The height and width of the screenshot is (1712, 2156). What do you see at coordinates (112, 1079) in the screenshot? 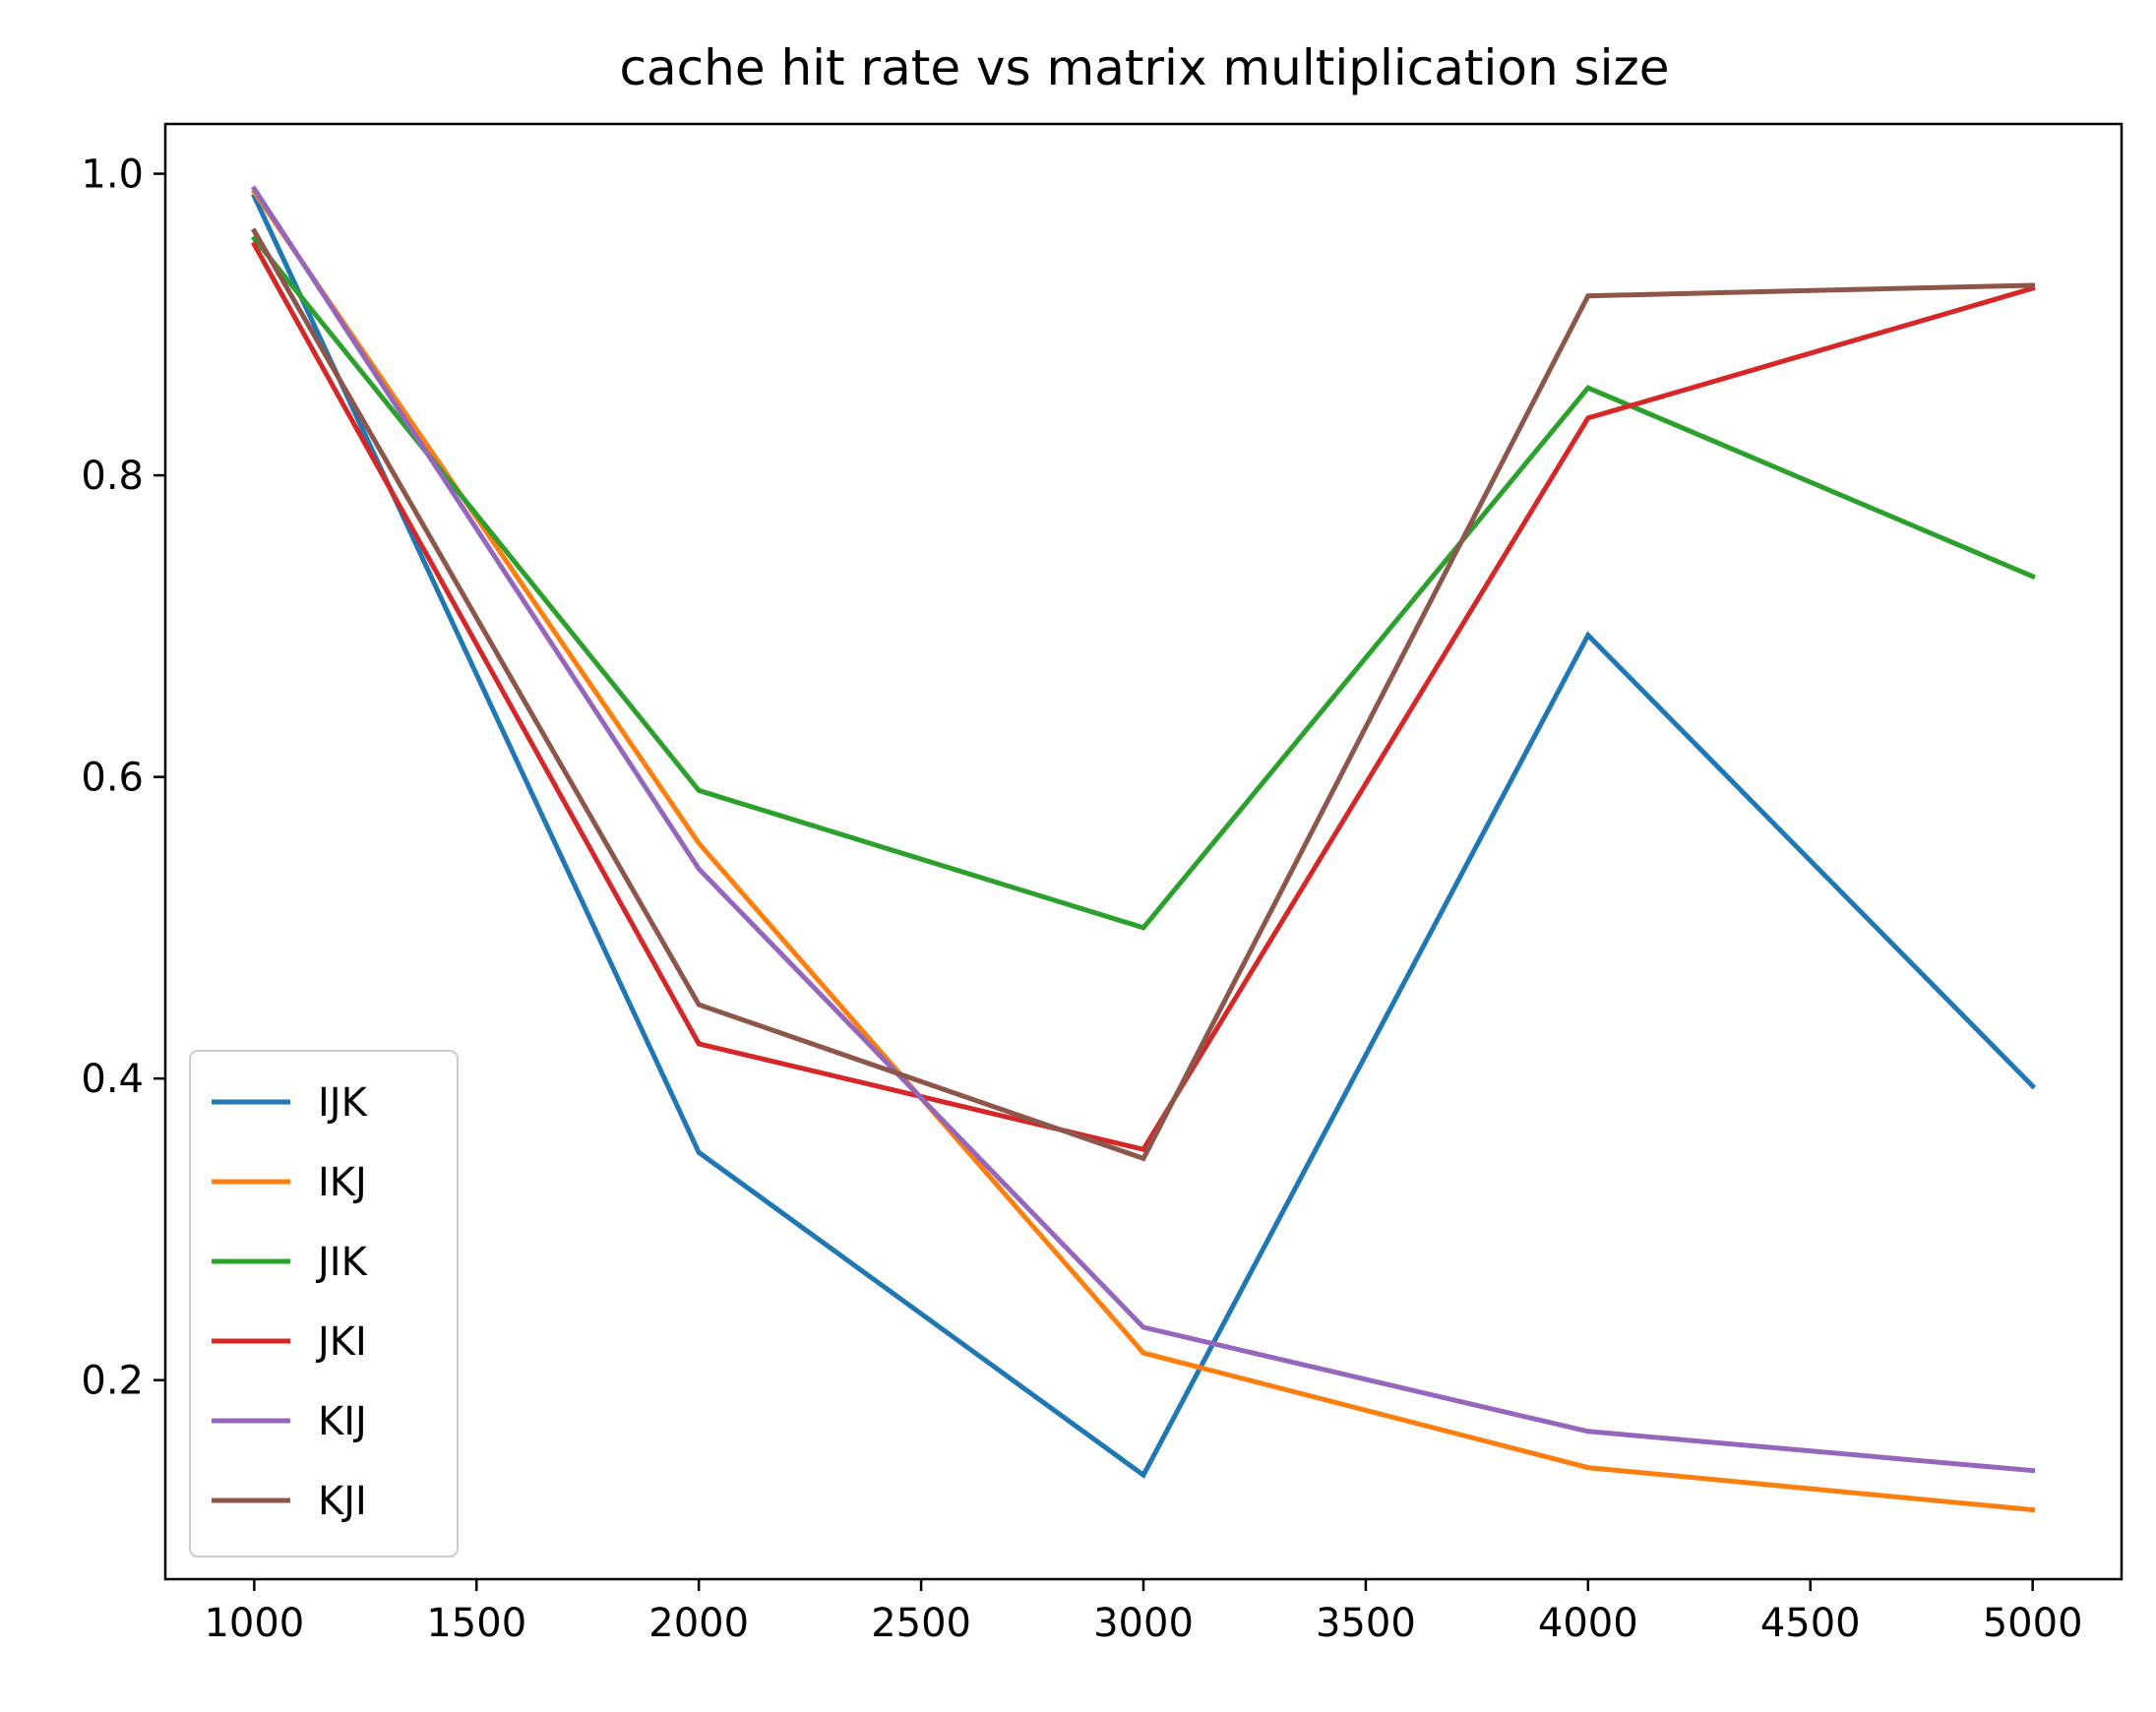
I see `y-tick-label: 0.4` at bounding box center [112, 1079].